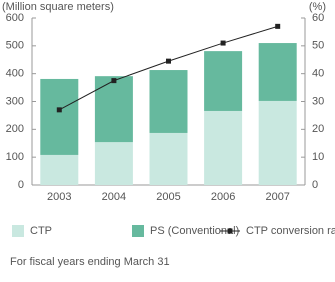 The image size is (335, 282). Describe the element at coordinates (318, 101) in the screenshot. I see `y2-tick-label: 30` at that location.